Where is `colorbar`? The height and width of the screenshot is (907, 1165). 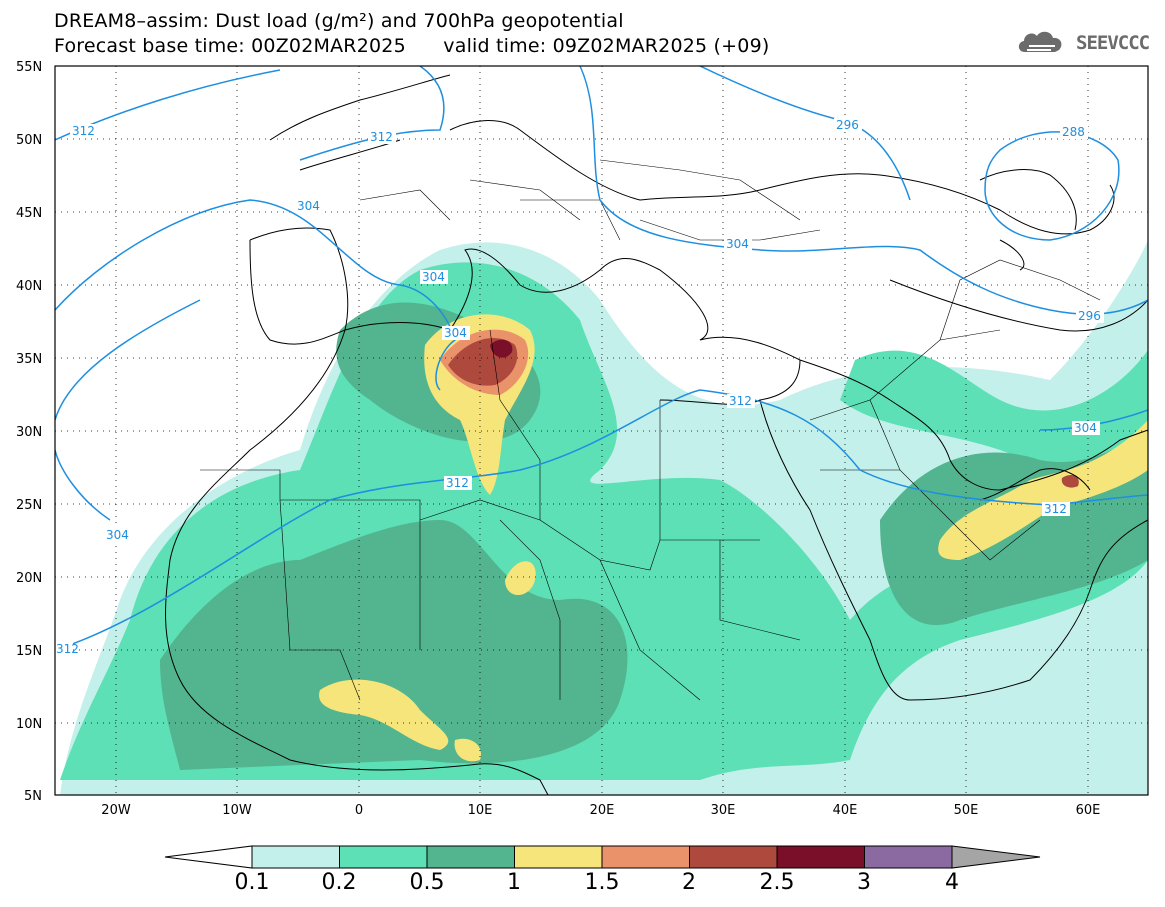 colorbar is located at coordinates (602, 857).